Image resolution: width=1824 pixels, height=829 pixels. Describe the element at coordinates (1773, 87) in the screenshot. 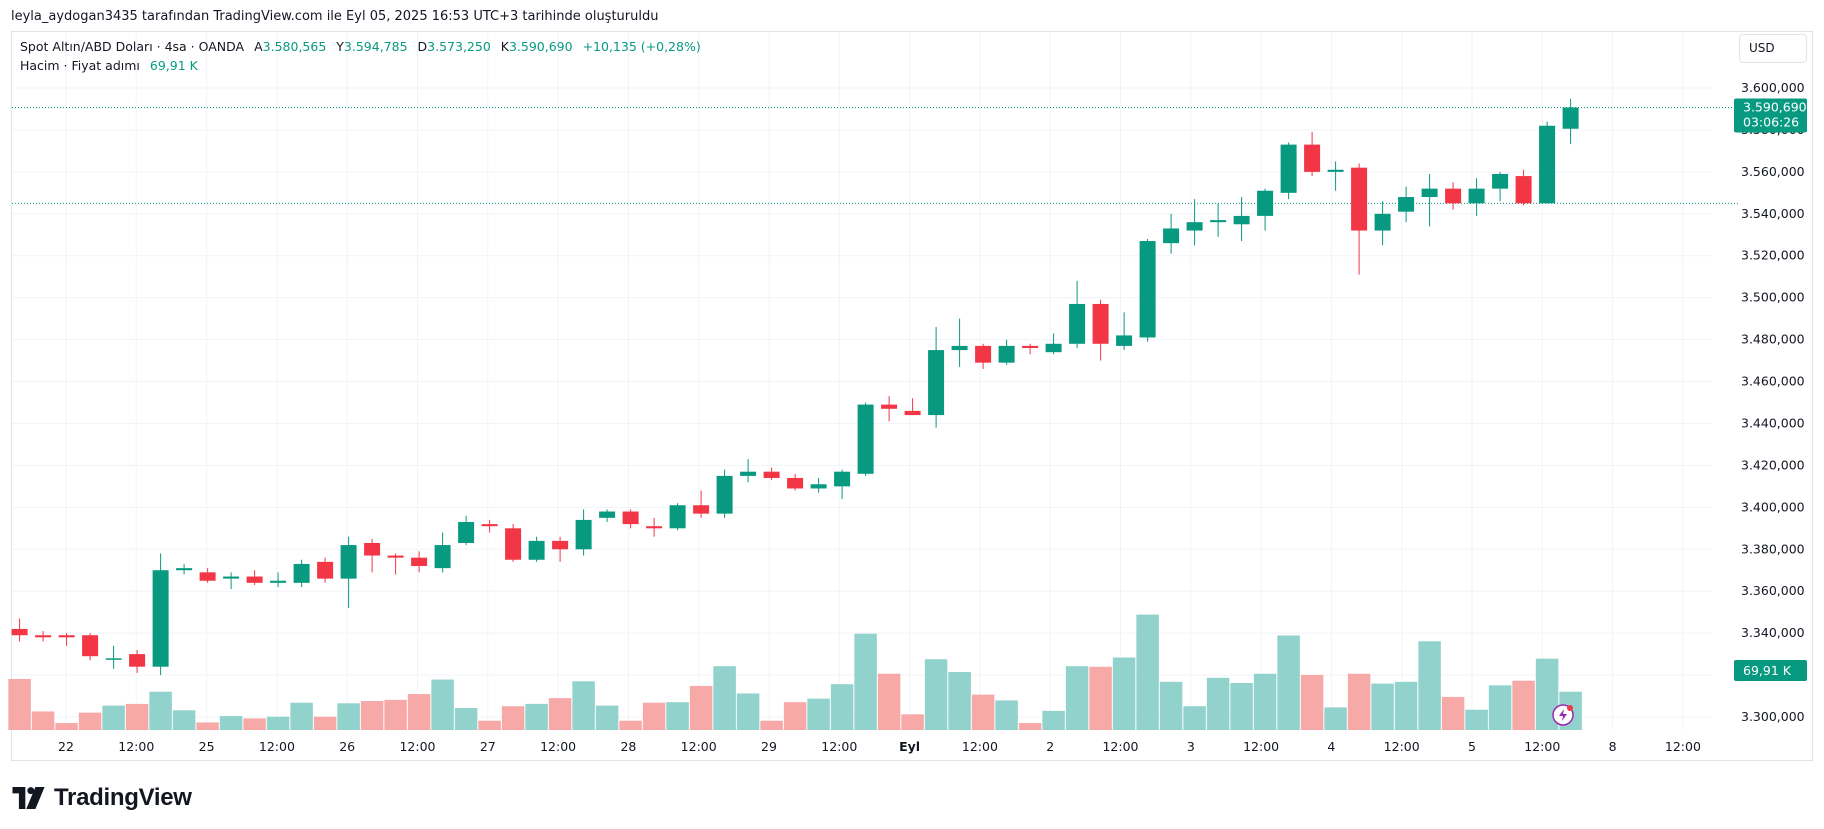

I see `y-tick-label: 3.600,000` at that location.